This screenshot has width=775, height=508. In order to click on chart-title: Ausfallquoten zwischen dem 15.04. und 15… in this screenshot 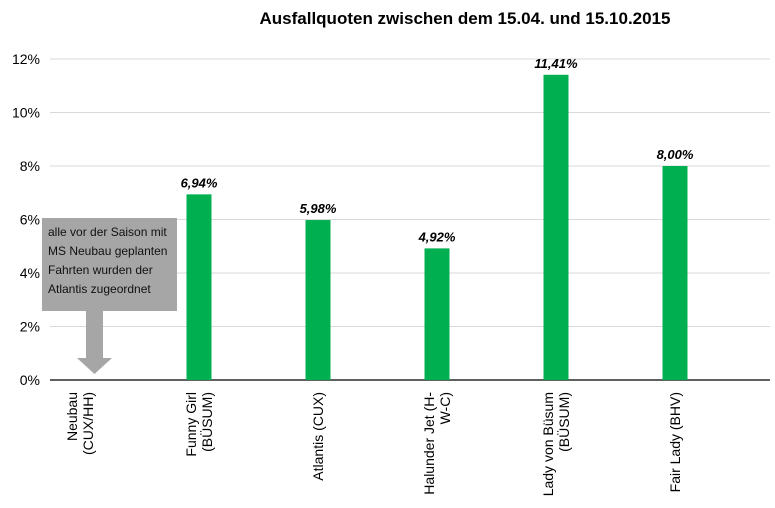, I will do `click(465, 18)`.